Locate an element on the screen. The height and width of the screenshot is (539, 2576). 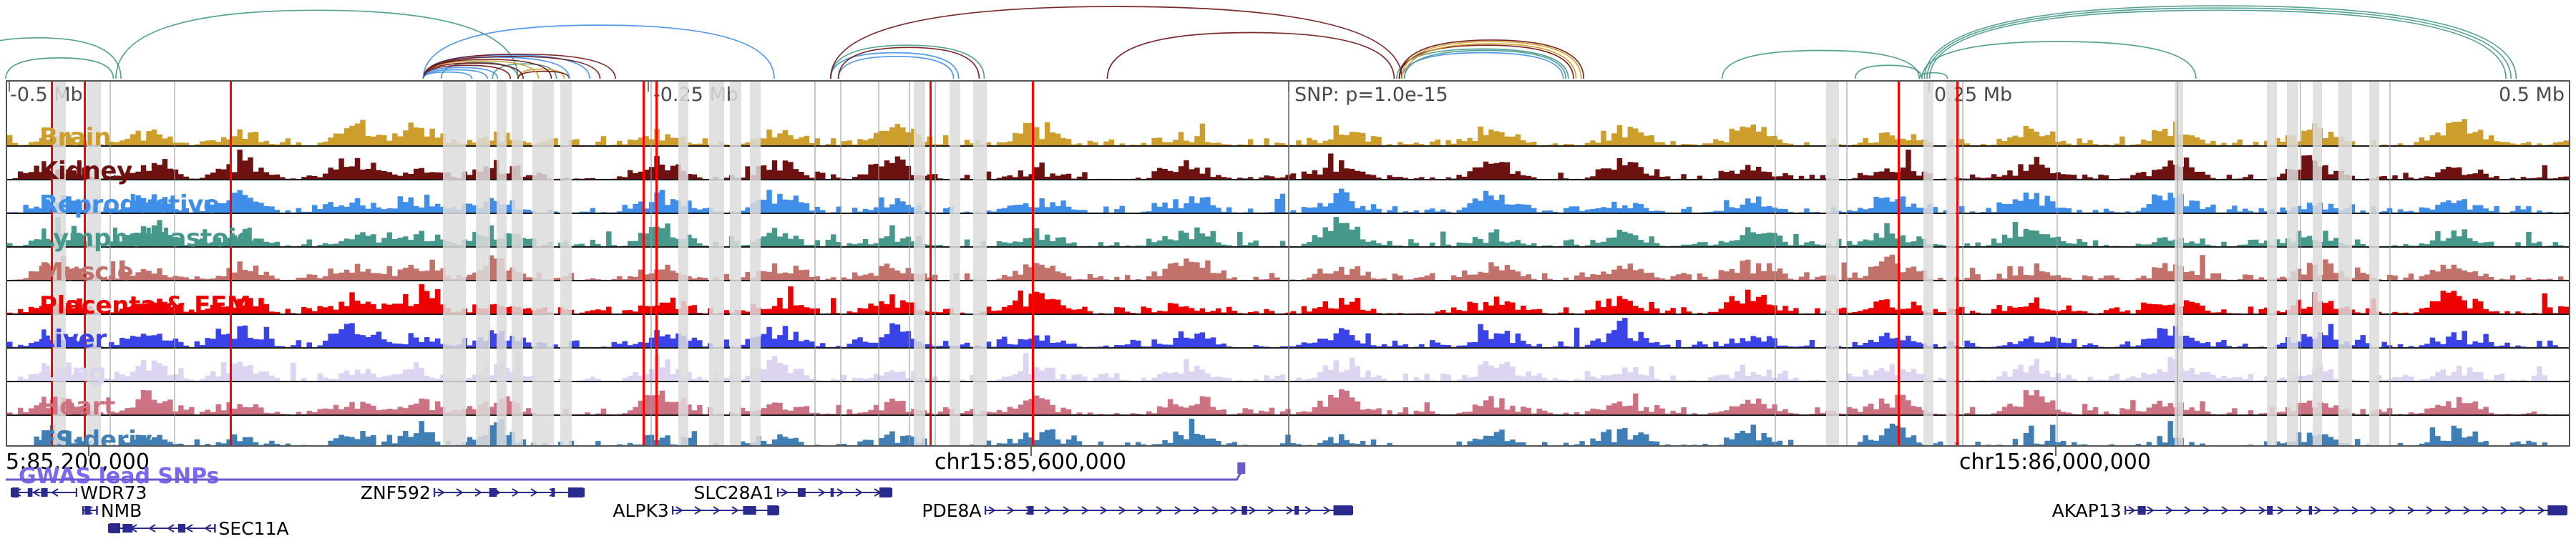
track-label-Liver: Liver is located at coordinates (73, 340).